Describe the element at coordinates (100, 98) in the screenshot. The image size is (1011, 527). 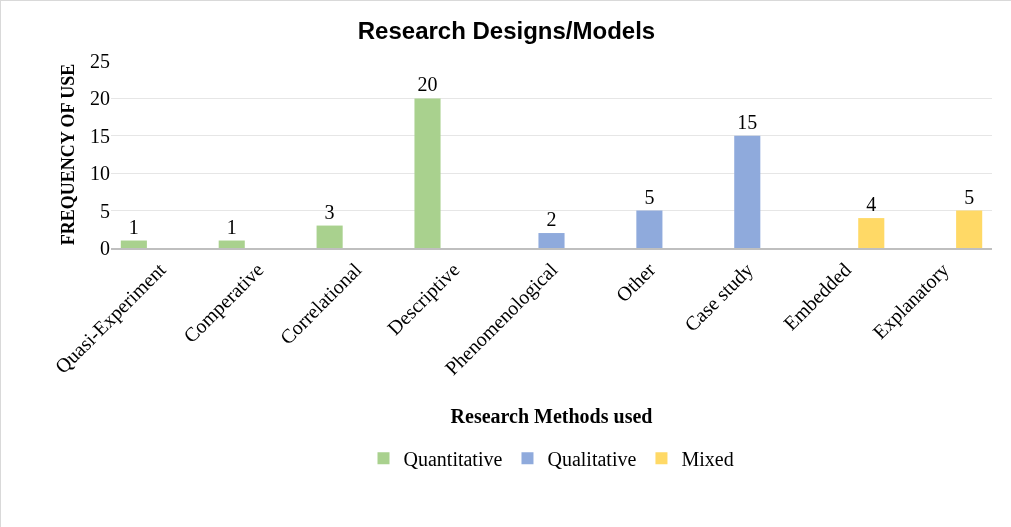
I see `y-tick-label: 20` at that location.